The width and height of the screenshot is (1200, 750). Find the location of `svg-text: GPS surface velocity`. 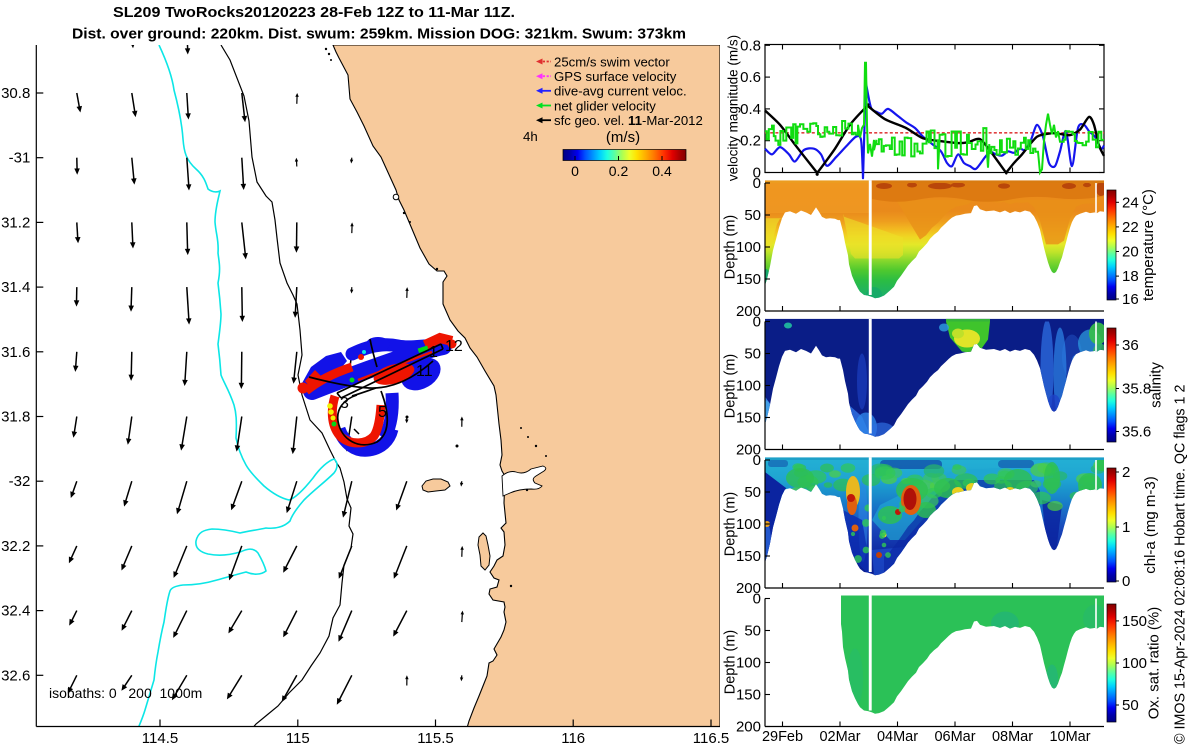

svg-text: GPS surface velocity is located at coordinates (615, 76).